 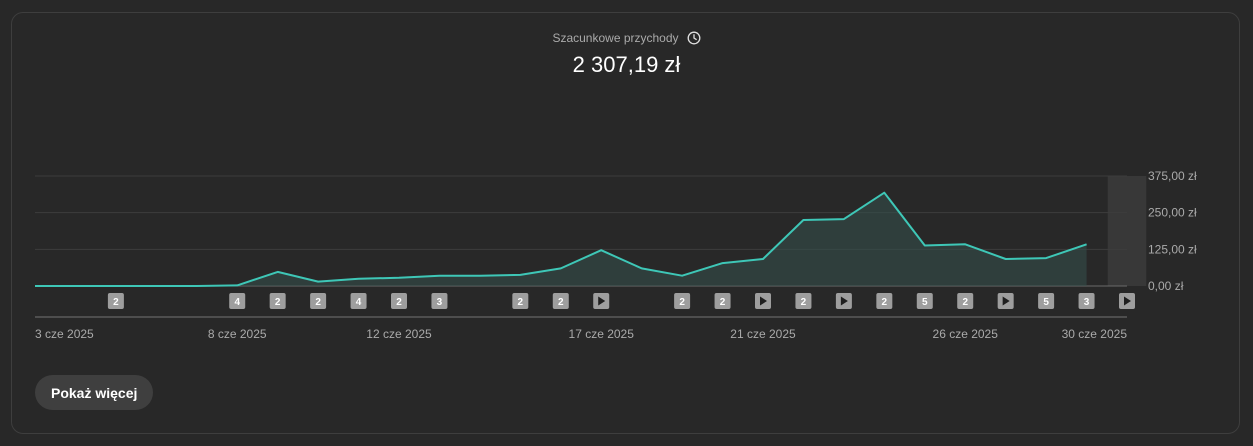 What do you see at coordinates (237, 334) in the screenshot?
I see `x-tick-label: 8 cze 2025` at bounding box center [237, 334].